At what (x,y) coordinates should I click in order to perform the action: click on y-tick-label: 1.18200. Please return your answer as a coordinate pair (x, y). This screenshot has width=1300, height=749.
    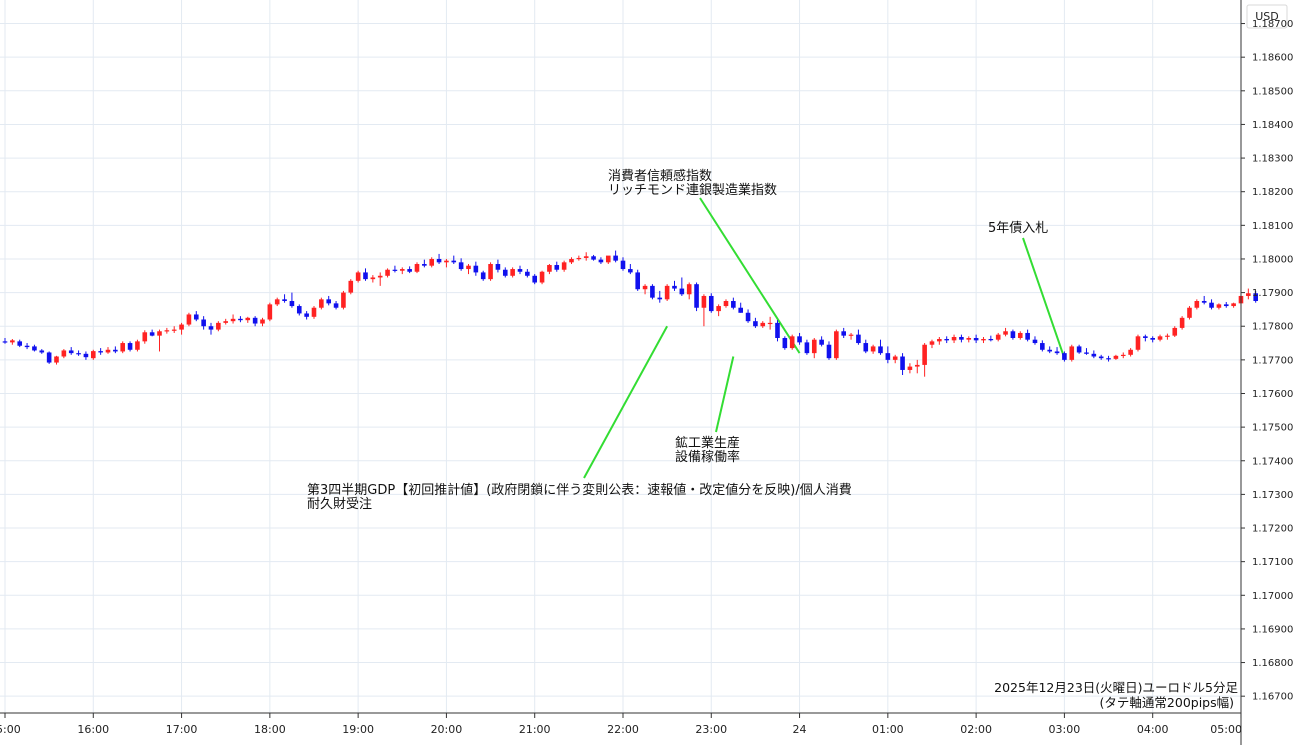
    Looking at the image, I should click on (1272, 192).